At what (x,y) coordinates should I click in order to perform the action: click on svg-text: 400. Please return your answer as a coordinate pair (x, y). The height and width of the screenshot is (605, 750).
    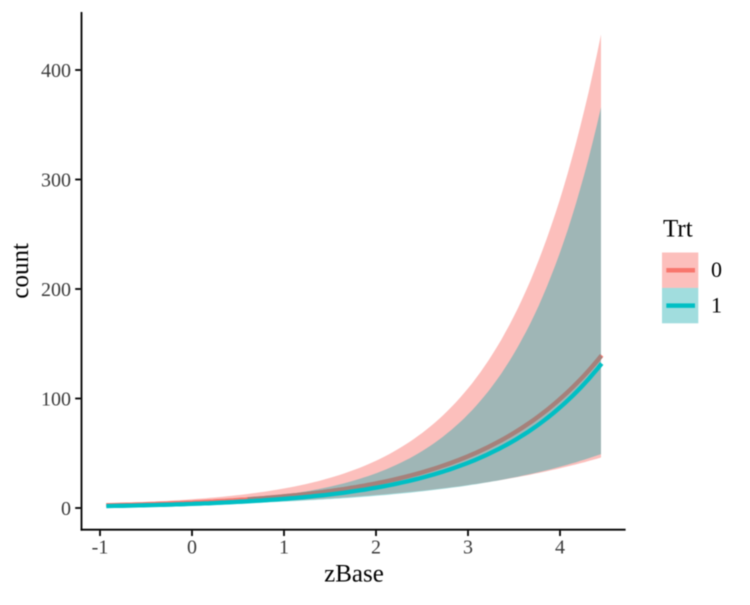
    Looking at the image, I should click on (56, 71).